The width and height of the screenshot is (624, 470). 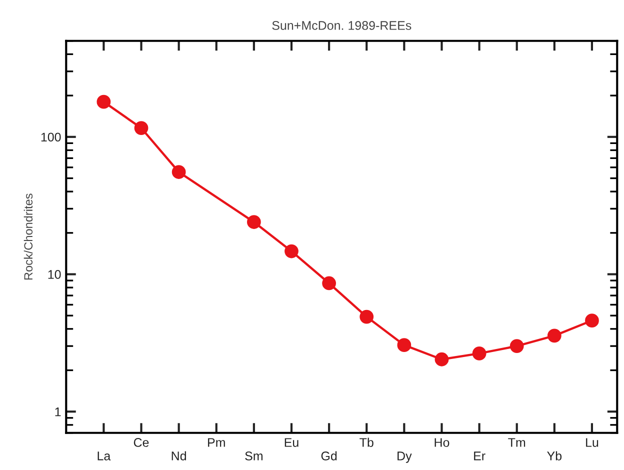 What do you see at coordinates (480, 456) in the screenshot?
I see `x-tick-label: Er` at bounding box center [480, 456].